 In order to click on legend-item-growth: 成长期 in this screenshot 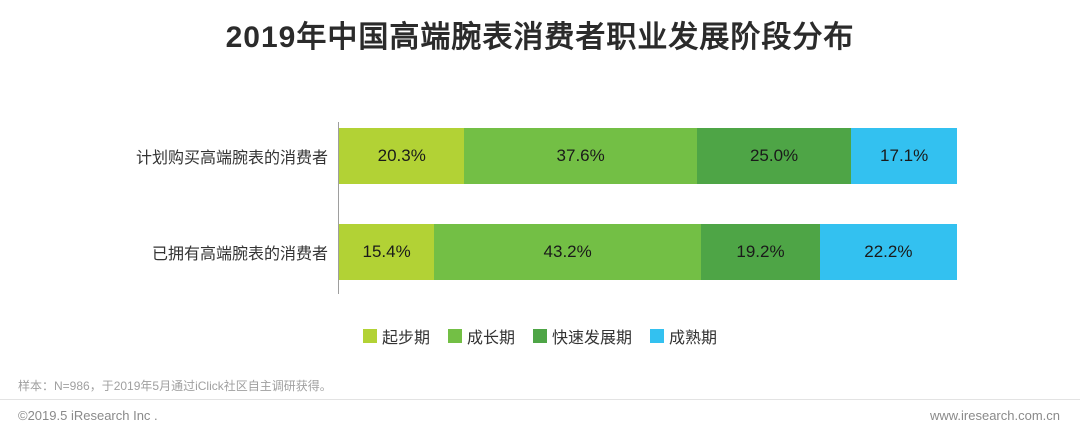, I will do `click(481, 336)`.